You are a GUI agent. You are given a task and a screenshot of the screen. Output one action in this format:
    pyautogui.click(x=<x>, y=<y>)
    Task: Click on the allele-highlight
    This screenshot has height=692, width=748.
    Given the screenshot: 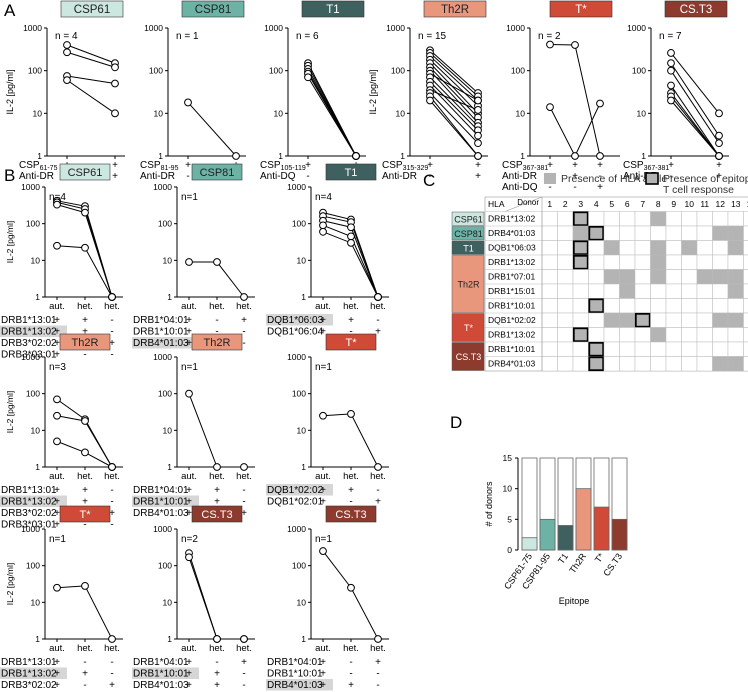 What is the action you would take?
    pyautogui.click(x=299, y=685)
    